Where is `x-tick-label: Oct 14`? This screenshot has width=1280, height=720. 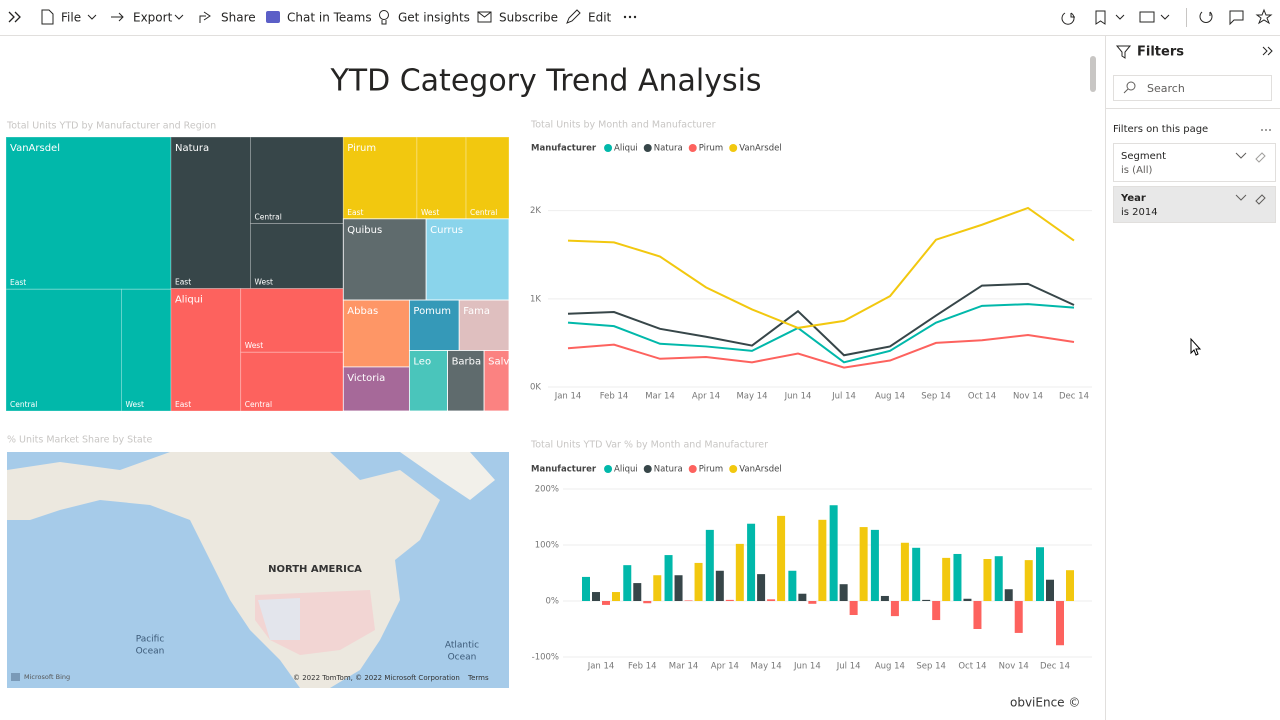
x-tick-label: Oct 14 is located at coordinates (972, 667).